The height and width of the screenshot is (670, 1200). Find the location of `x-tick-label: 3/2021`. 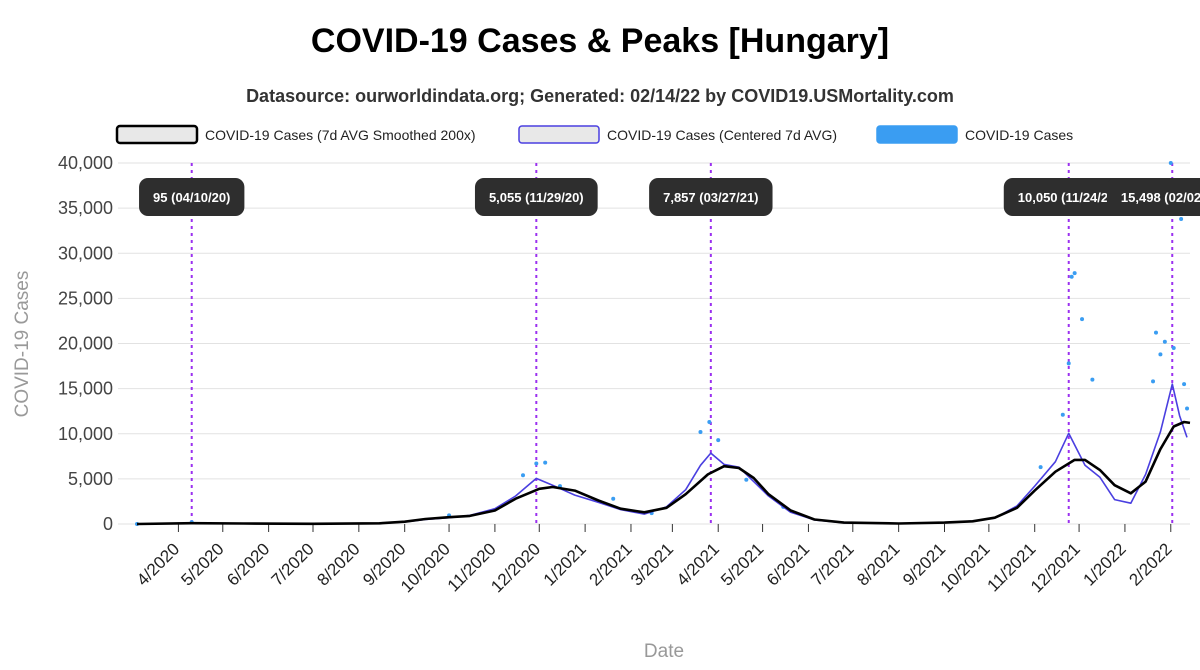

x-tick-label: 3/2021 is located at coordinates (652, 564).